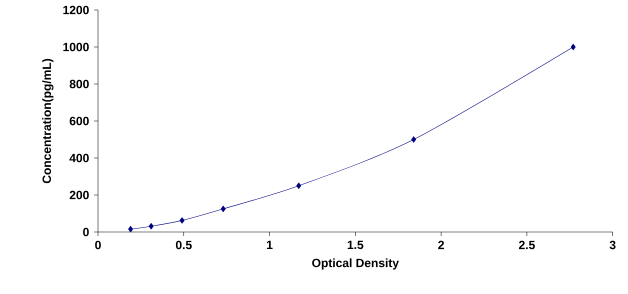  Describe the element at coordinates (79, 195) in the screenshot. I see `y-tick-label: 200` at that location.